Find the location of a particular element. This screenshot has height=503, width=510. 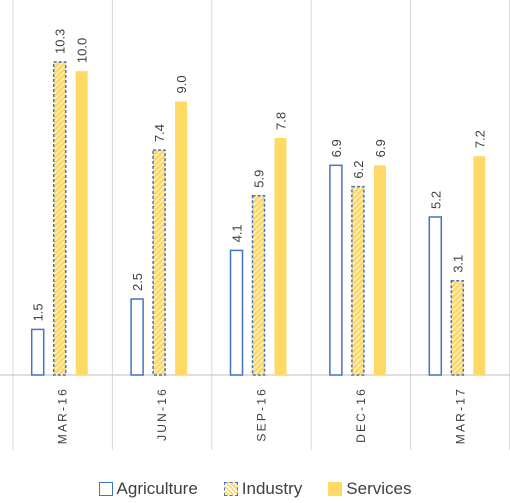

category-label-layer: MAR-16 JUN-16 SEP-16 DEC-16 MAR-17 is located at coordinates (262, 415).